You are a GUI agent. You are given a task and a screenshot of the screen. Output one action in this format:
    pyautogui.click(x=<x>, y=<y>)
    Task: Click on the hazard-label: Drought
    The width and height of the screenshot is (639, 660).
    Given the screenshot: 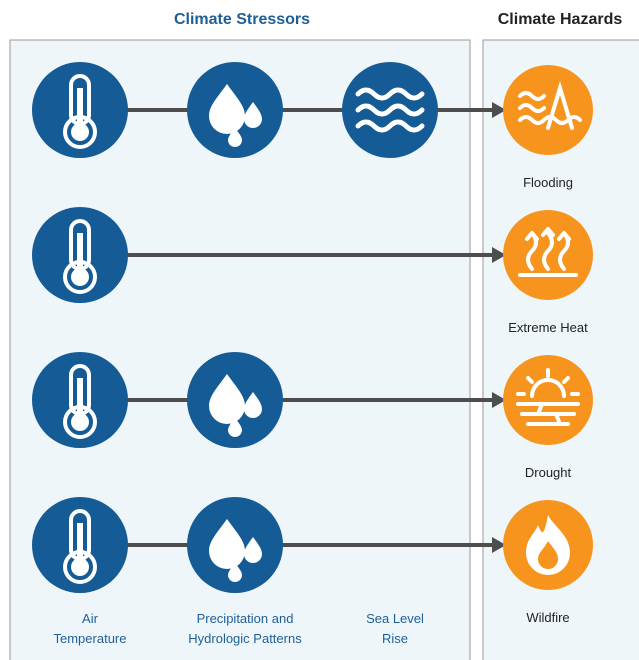 What is the action you would take?
    pyautogui.click(x=548, y=472)
    